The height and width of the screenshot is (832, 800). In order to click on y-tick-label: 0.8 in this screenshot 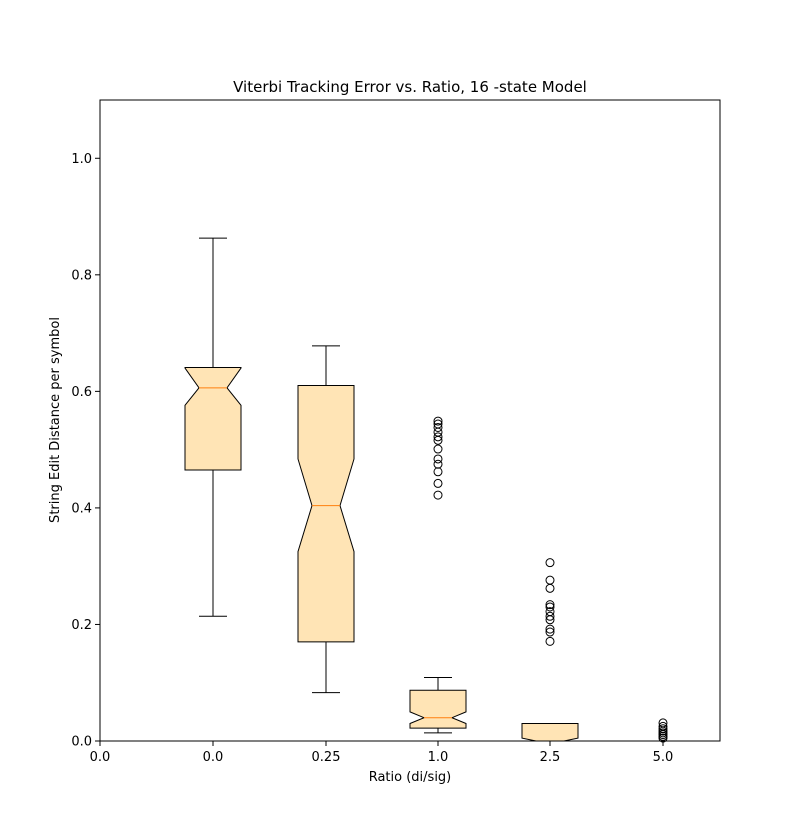, I will do `click(81, 275)`.